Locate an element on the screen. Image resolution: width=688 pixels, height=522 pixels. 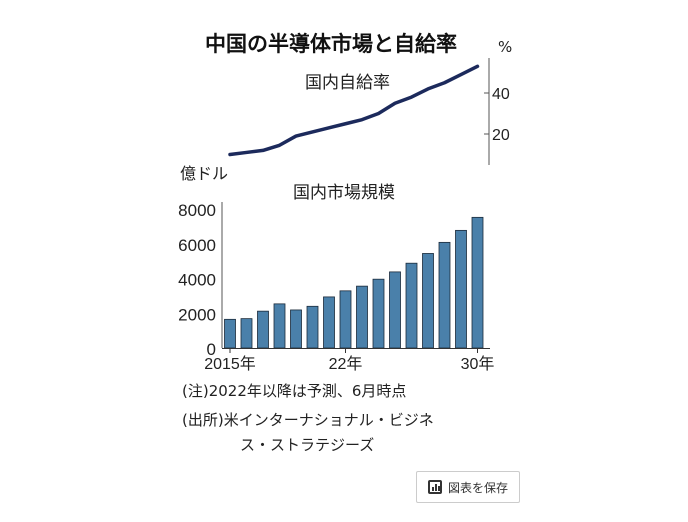
bar-series-label: 国内市場規模 is located at coordinates (344, 193).